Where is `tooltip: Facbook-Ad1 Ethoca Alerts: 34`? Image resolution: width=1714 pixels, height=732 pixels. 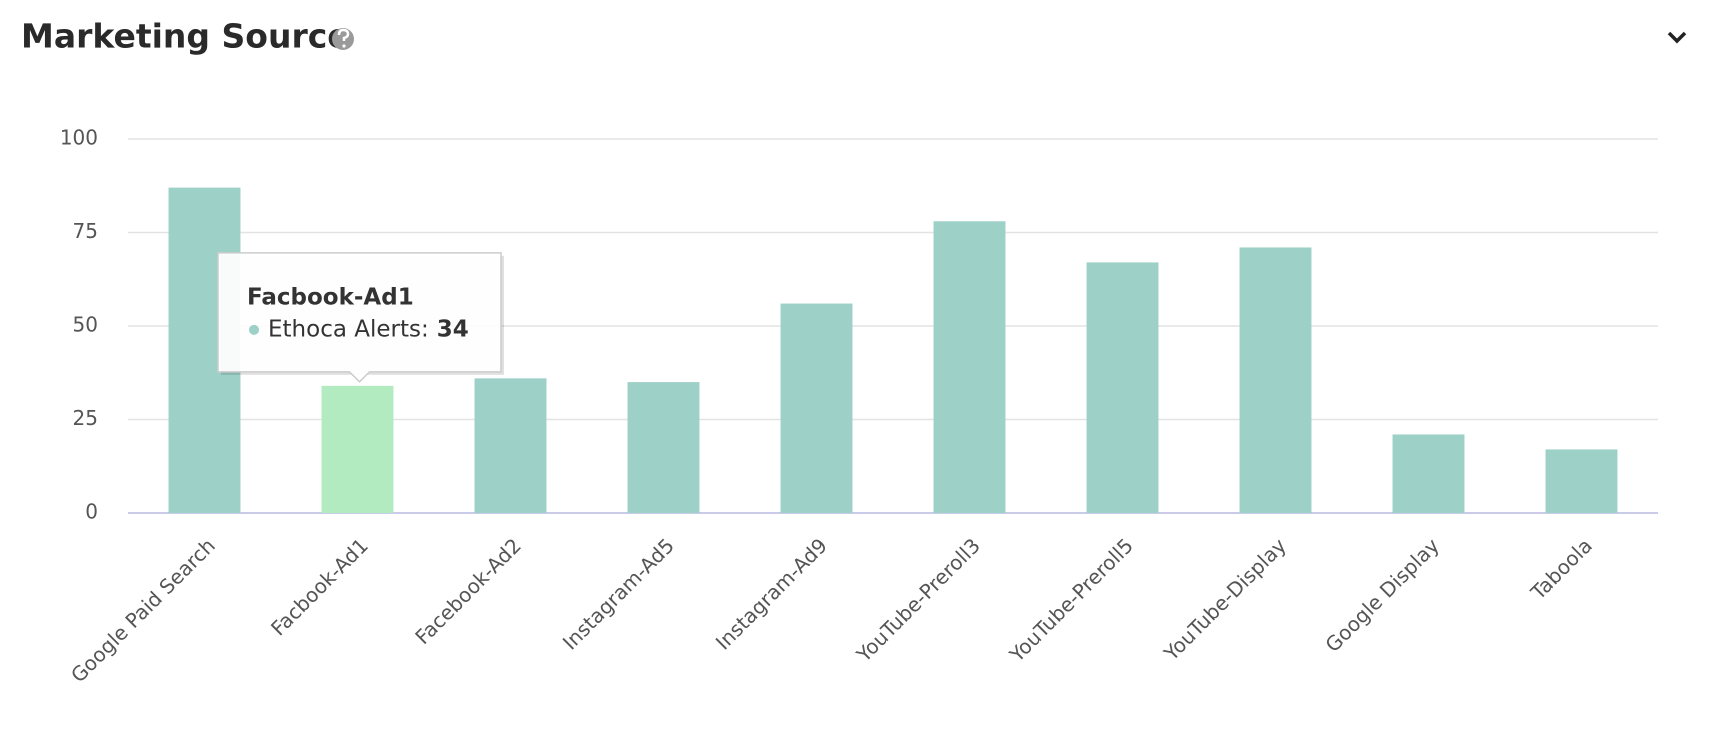
tooltip: Facbook-Ad1 Ethoca Alerts: 34 is located at coordinates (360, 317).